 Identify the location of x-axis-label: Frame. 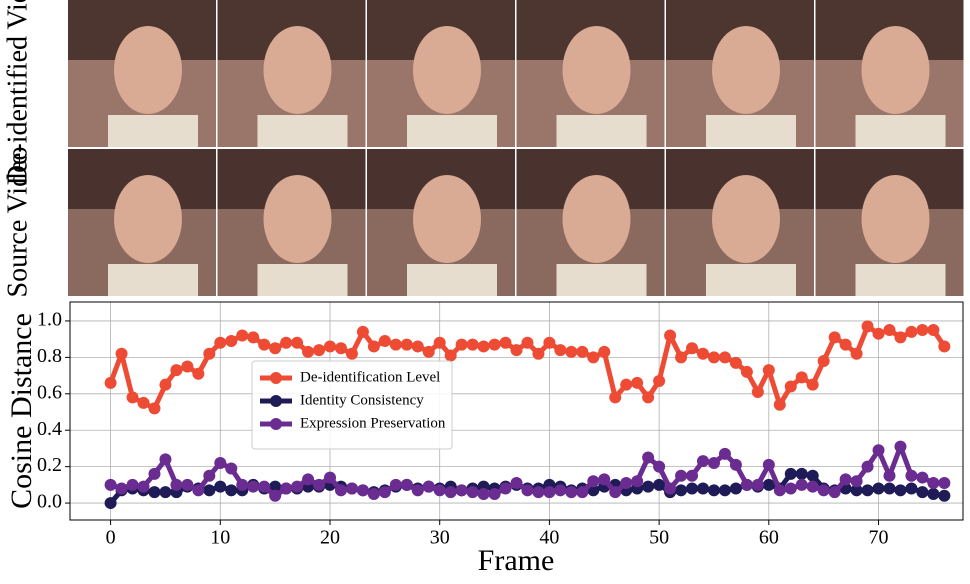
(516, 560).